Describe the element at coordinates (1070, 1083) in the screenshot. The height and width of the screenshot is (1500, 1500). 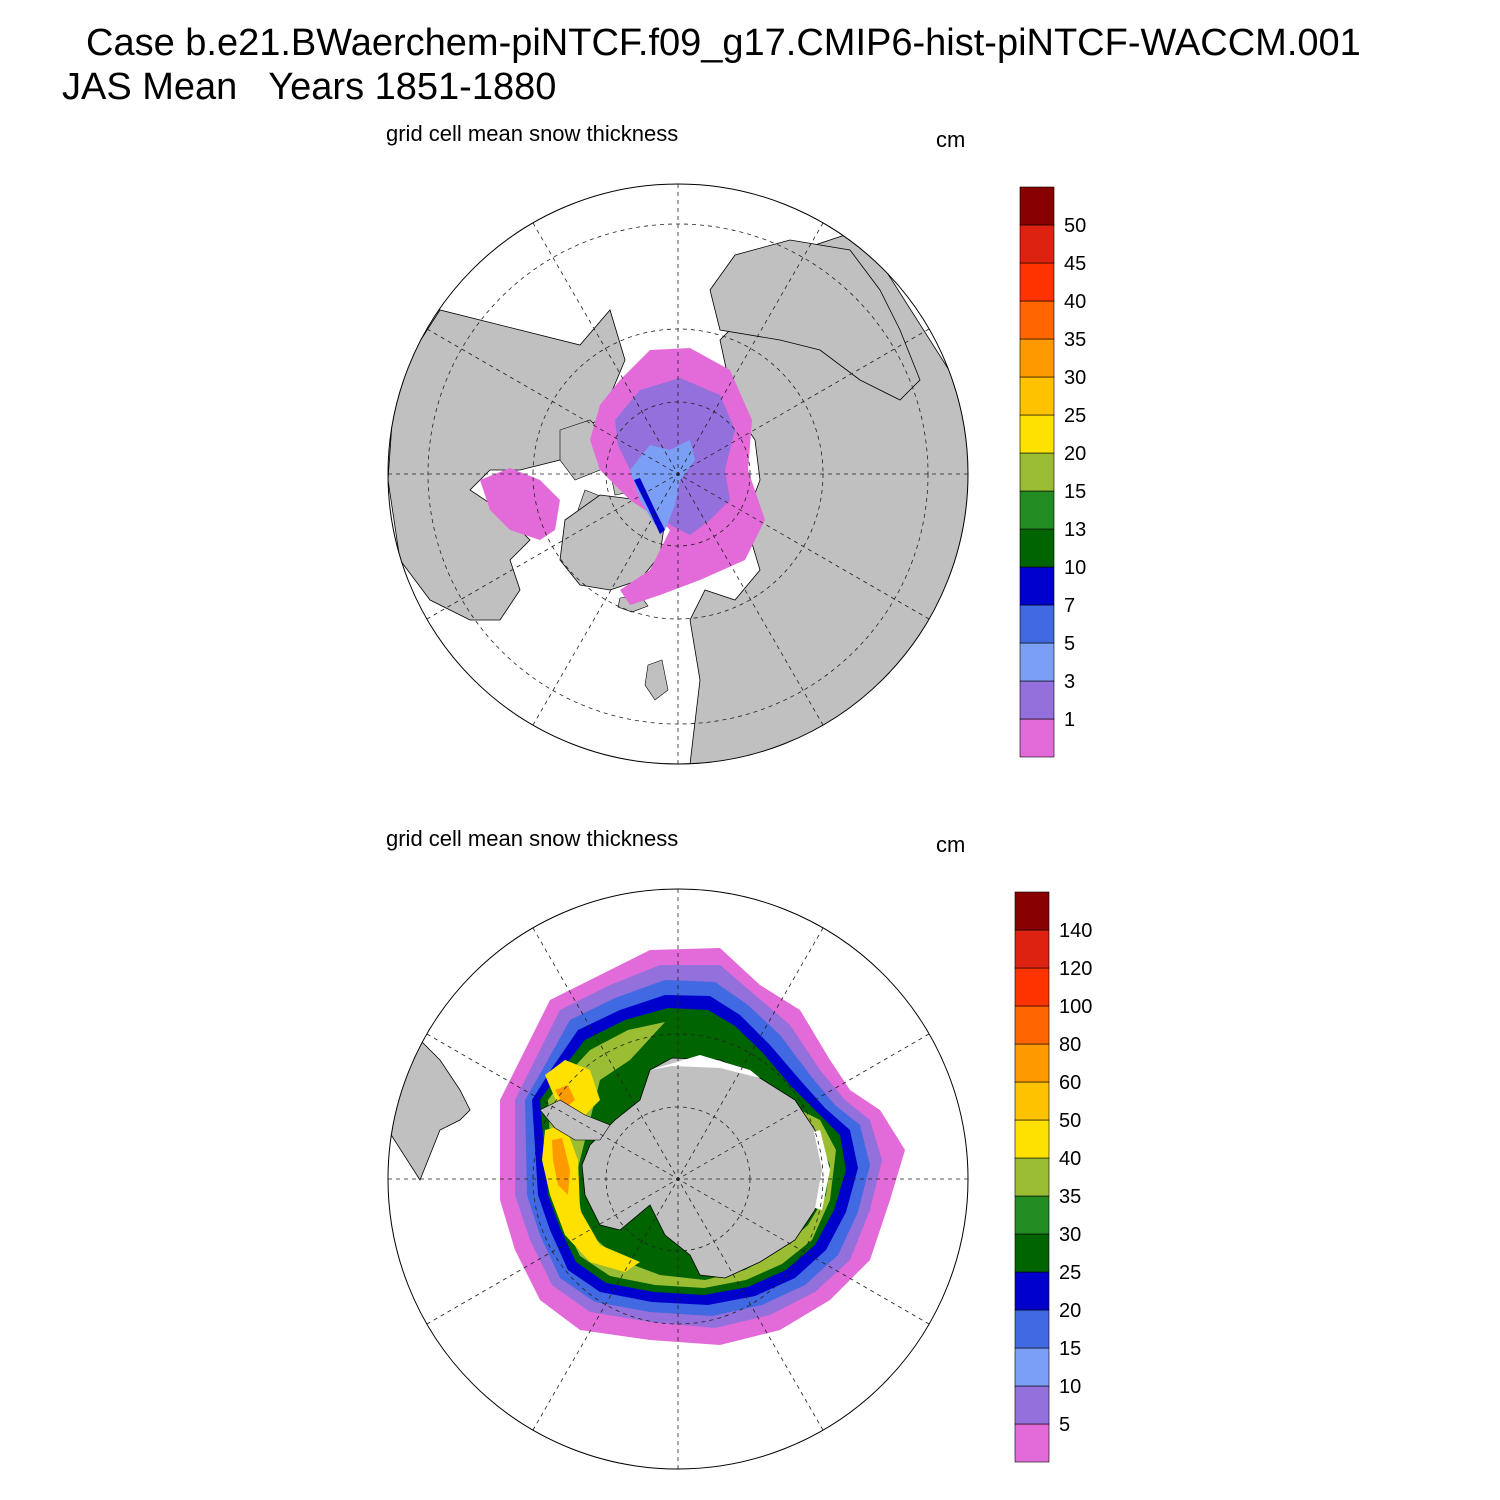
I see `colorbar-tick-label: 60` at that location.